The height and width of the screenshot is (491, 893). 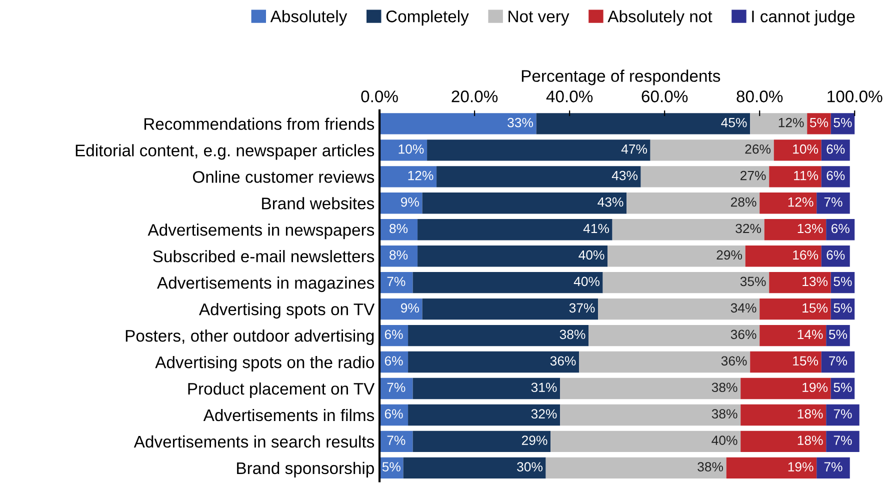 What do you see at coordinates (621, 78) in the screenshot?
I see `x-axis-title: Percentage of respondents` at bounding box center [621, 78].